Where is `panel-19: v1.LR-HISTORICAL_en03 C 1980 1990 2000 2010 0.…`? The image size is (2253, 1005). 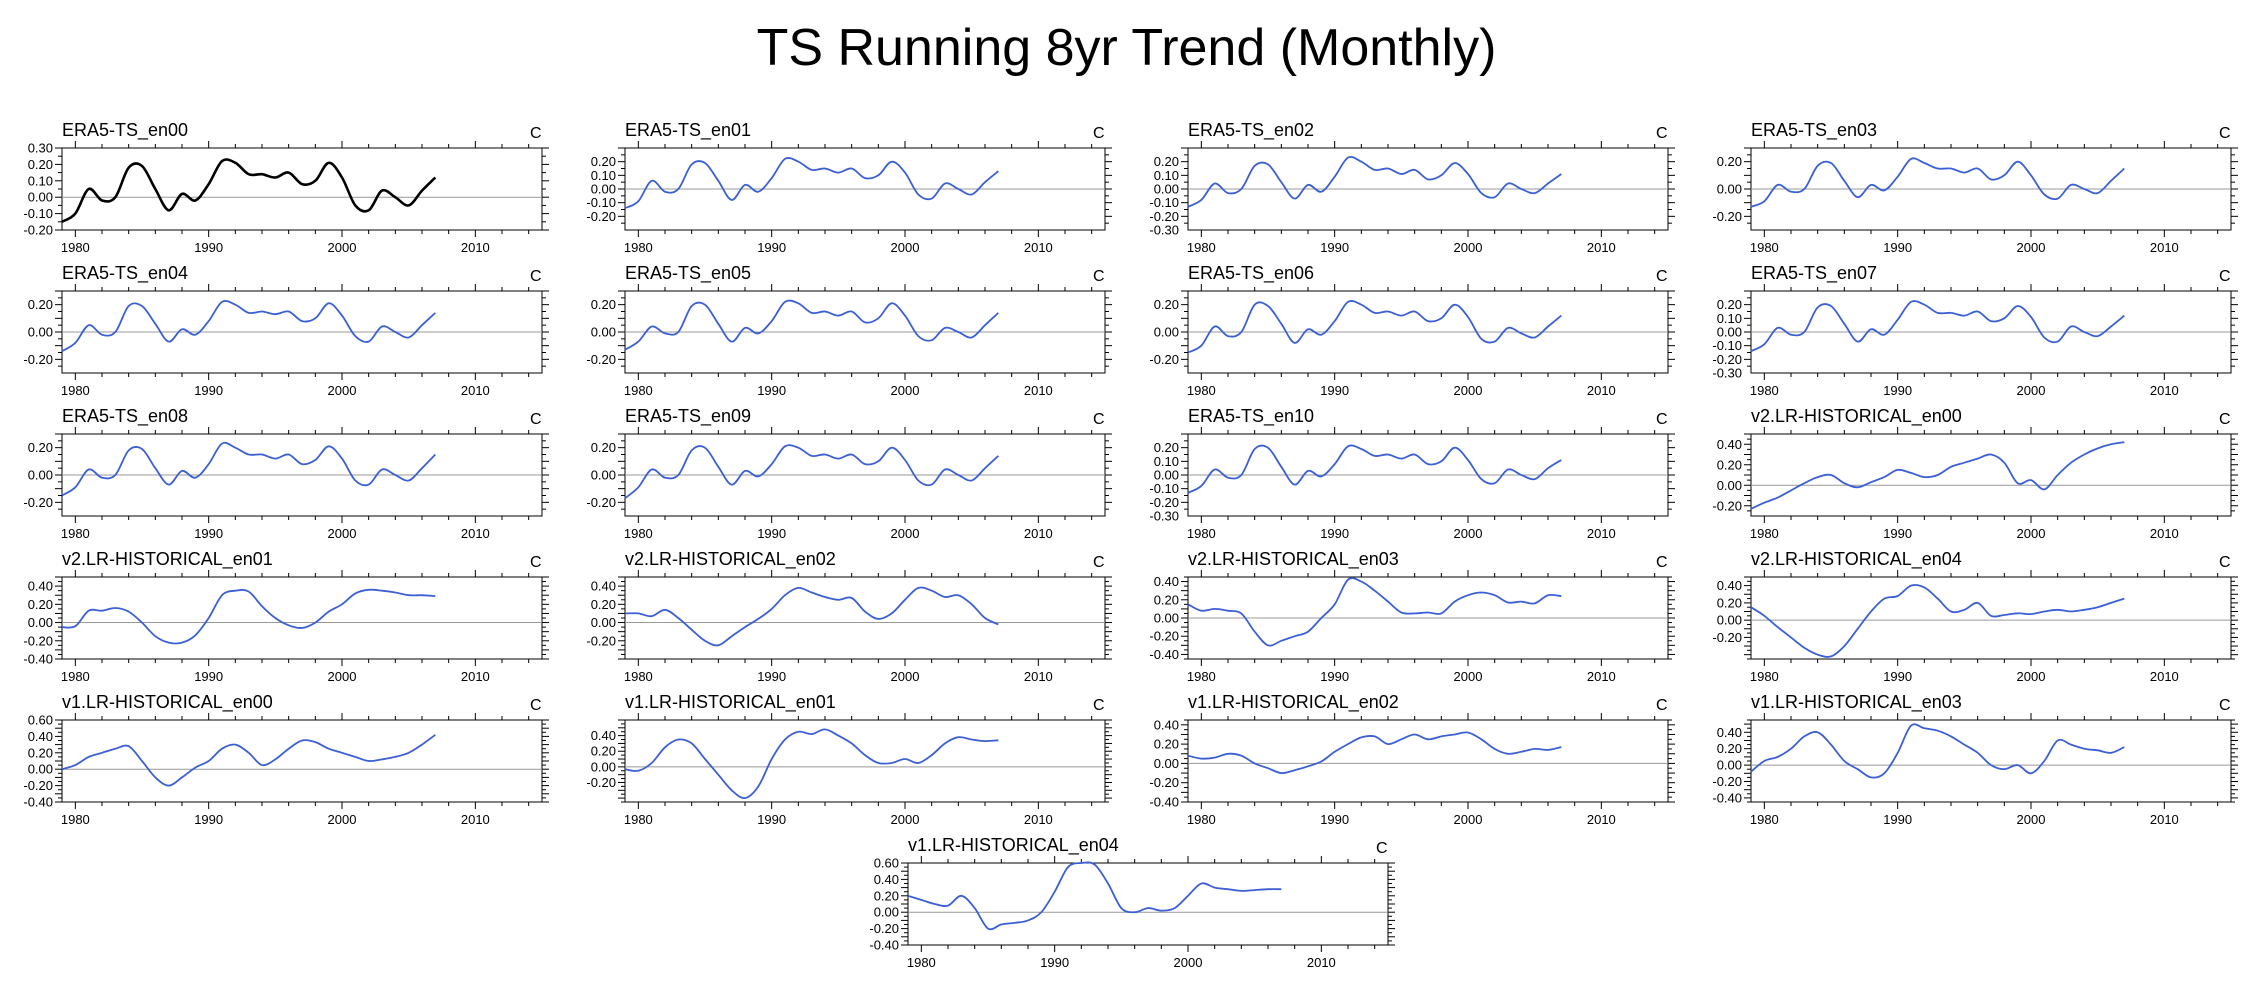
panel-19: v1.LR-HISTORICAL_en03 C 1980 1990 2000 2010 0.… is located at coordinates (1975, 759).